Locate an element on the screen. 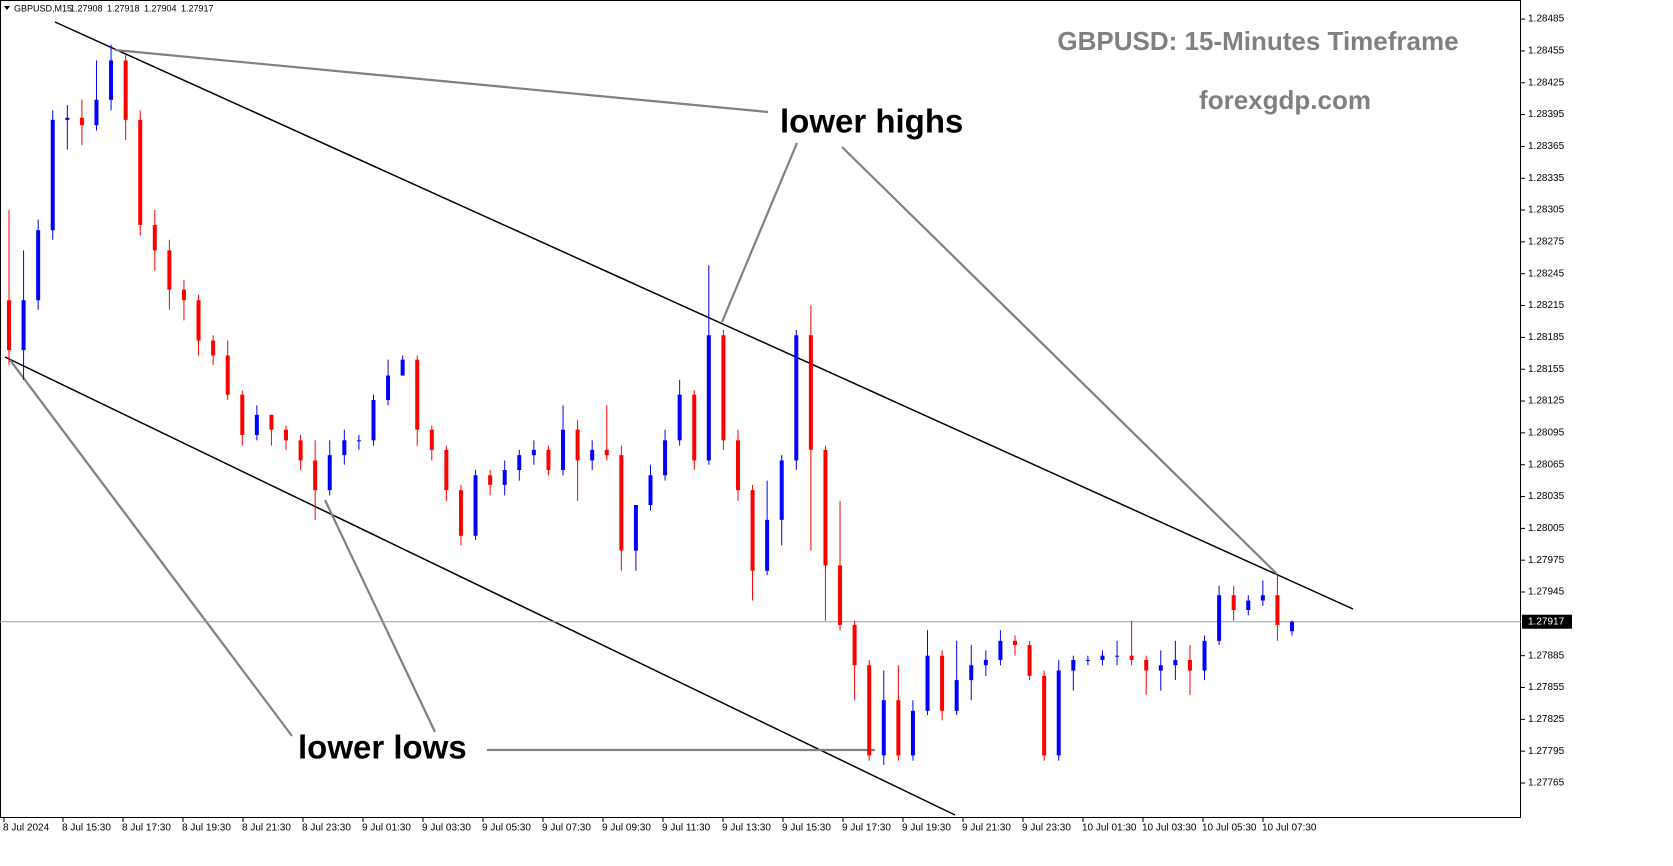 This screenshot has height=866, width=1673. y-tick-label: 1.28215 is located at coordinates (1546, 305).